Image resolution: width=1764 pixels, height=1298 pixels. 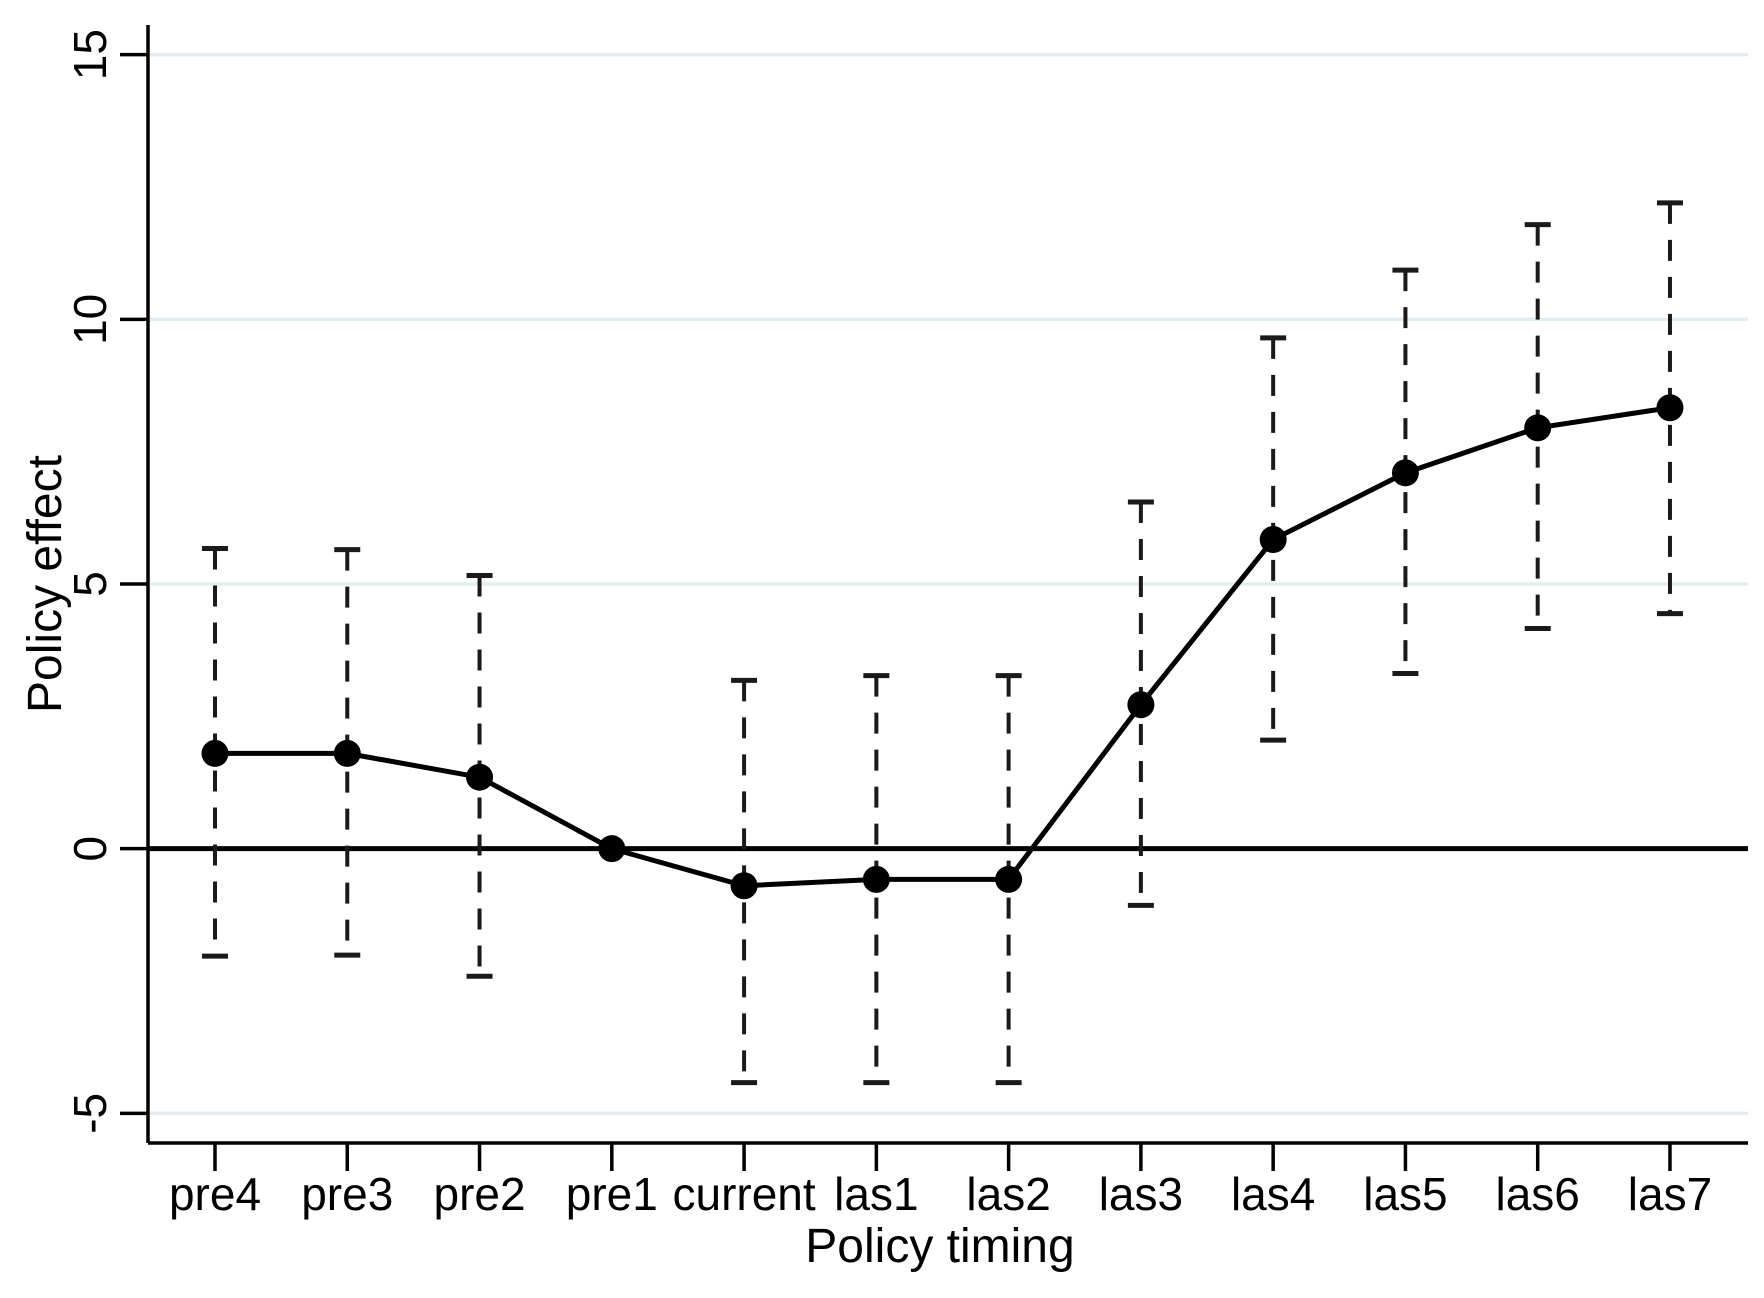 What do you see at coordinates (876, 1194) in the screenshot?
I see `x-tick-label: las1` at bounding box center [876, 1194].